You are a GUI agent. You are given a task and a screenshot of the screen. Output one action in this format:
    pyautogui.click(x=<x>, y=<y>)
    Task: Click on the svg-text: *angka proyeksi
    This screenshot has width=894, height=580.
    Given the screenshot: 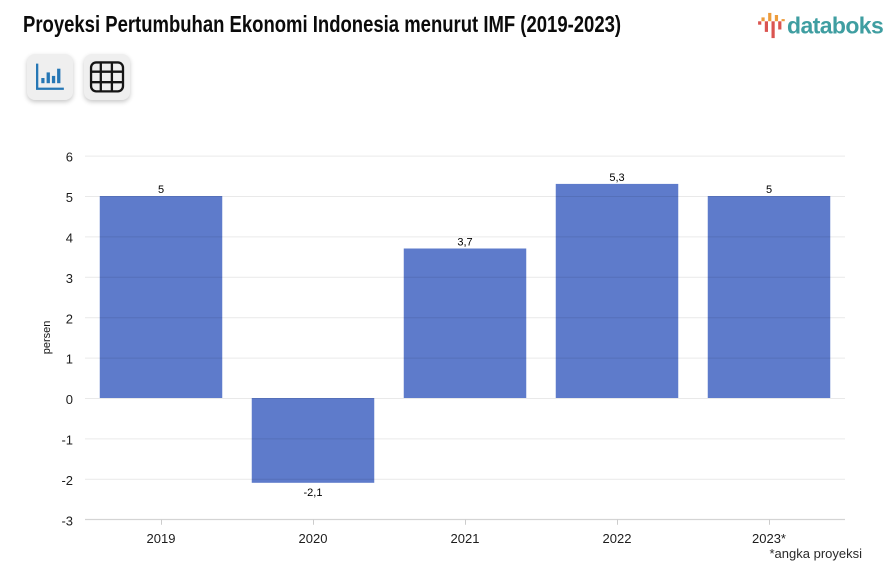 What is the action you would take?
    pyautogui.click(x=816, y=553)
    